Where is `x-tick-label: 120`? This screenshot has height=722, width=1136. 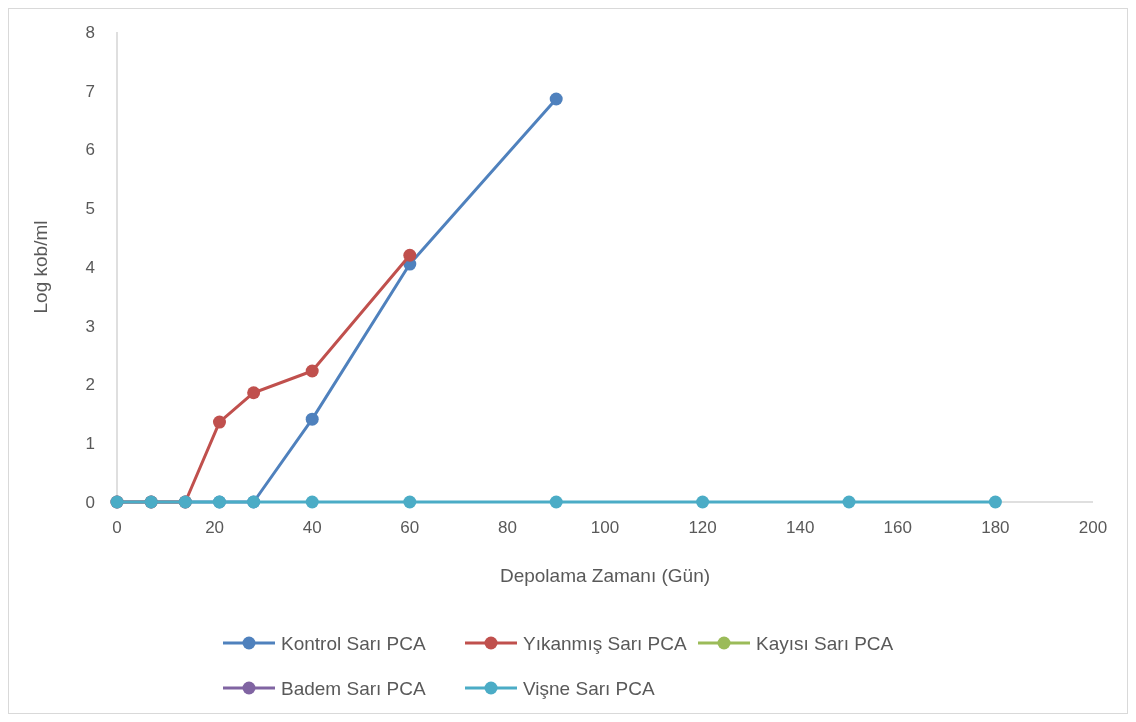 x-tick-label: 120 is located at coordinates (702, 527).